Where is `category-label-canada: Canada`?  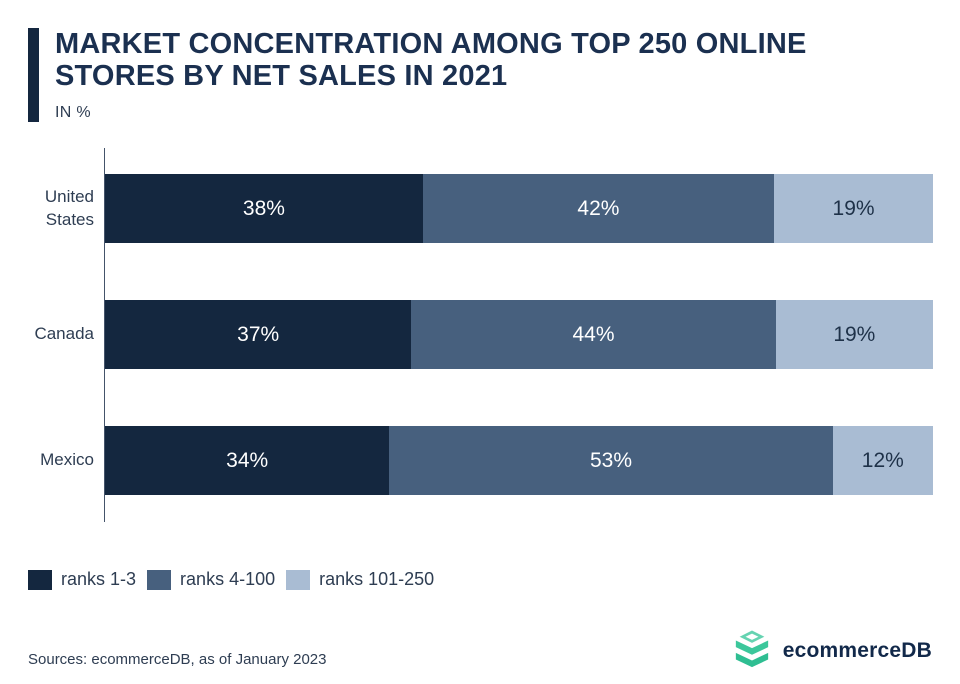
category-label-canada: Canada is located at coordinates (64, 334).